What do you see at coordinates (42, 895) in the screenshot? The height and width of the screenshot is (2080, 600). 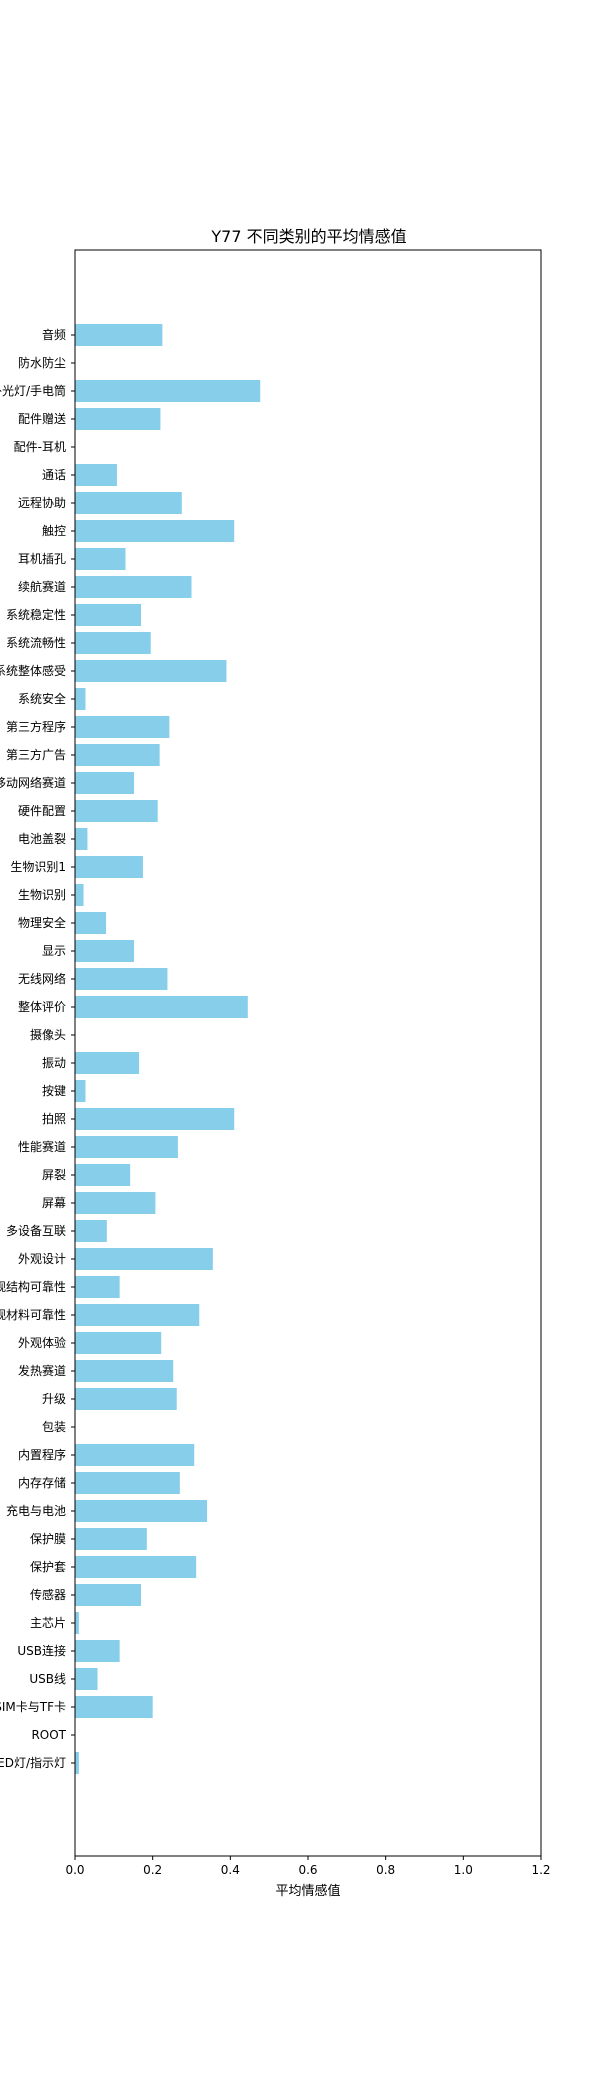 I see `y-tick-label: 生物识别` at bounding box center [42, 895].